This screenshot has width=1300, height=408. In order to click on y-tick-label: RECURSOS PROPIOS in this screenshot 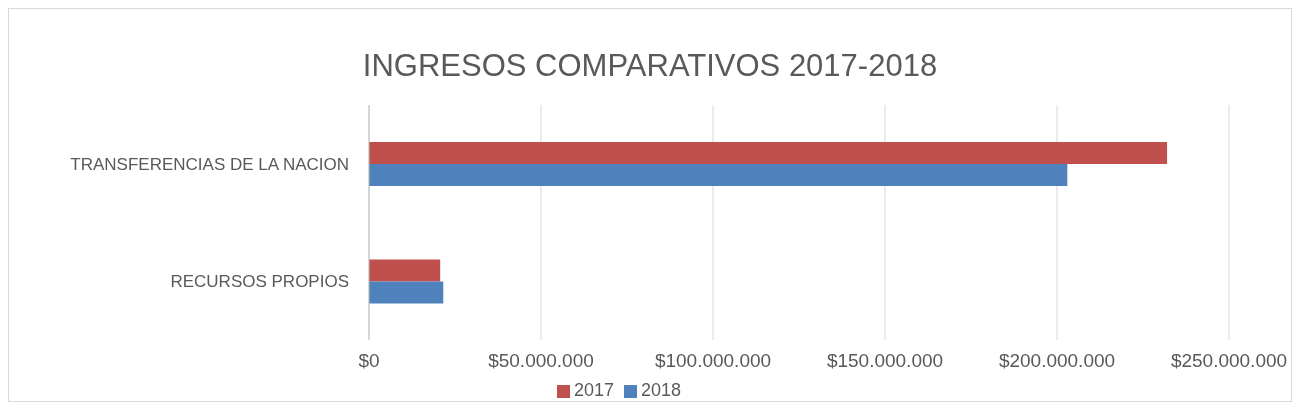, I will do `click(259, 282)`.